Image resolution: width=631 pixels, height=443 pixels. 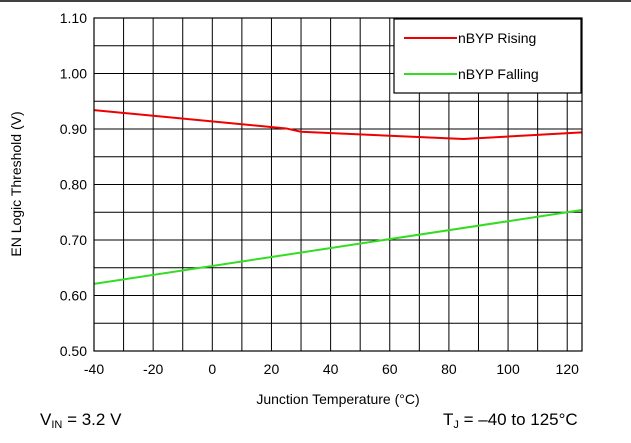 I want to click on x-axis-label: Junction Temperature (°C), so click(x=337, y=399).